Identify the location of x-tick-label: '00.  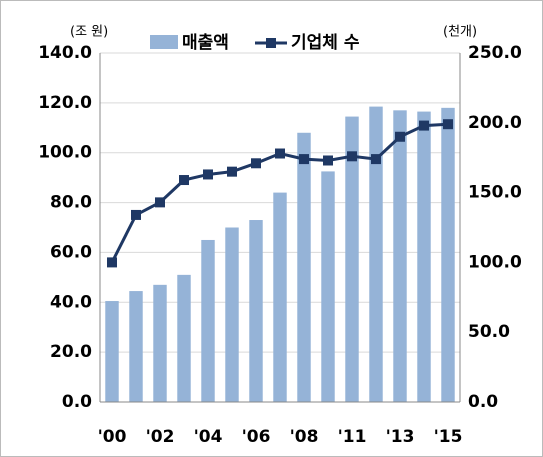
(112, 437).